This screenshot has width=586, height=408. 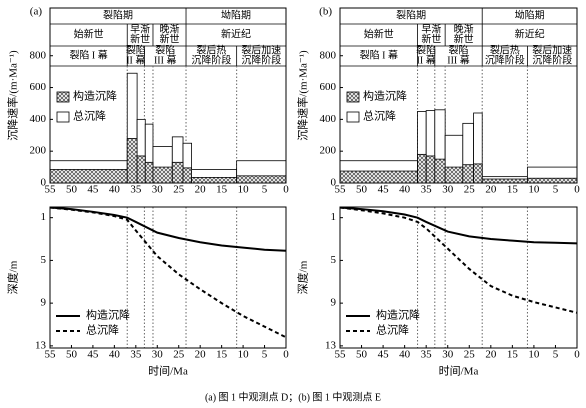 What do you see at coordinates (261, 49) in the screenshot?
I see `header-label: 裂后加速` at bounding box center [261, 49].